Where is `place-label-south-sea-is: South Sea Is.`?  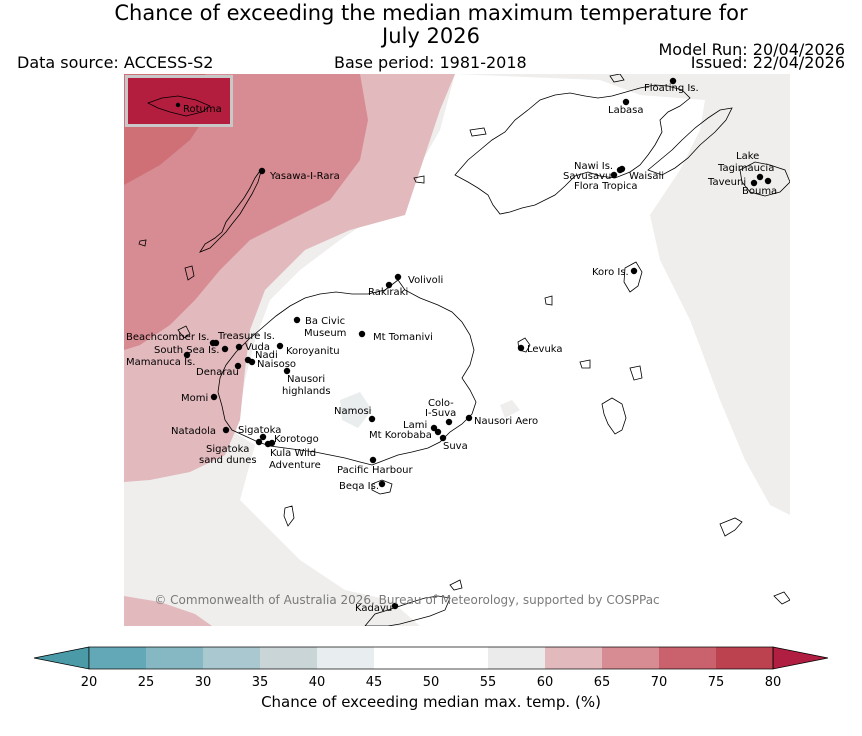 place-label-south-sea-is: South Sea Is. is located at coordinates (186, 350).